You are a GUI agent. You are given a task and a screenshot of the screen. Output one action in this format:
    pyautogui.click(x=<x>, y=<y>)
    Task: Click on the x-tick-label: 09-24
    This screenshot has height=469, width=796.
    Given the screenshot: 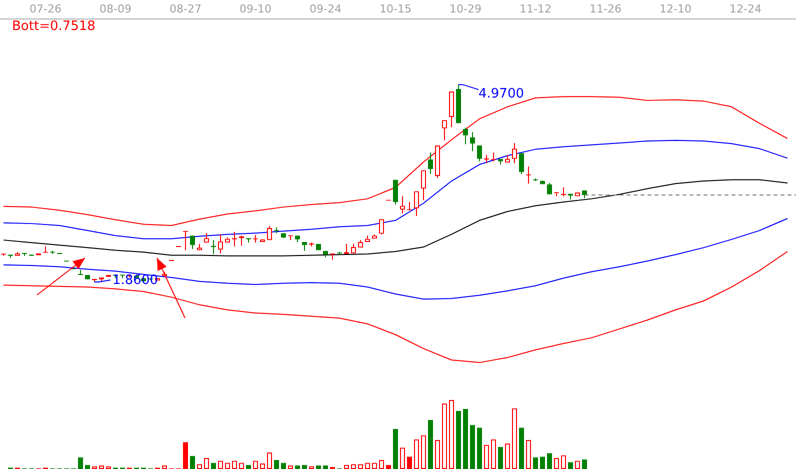 What is the action you would take?
    pyautogui.click(x=326, y=9)
    